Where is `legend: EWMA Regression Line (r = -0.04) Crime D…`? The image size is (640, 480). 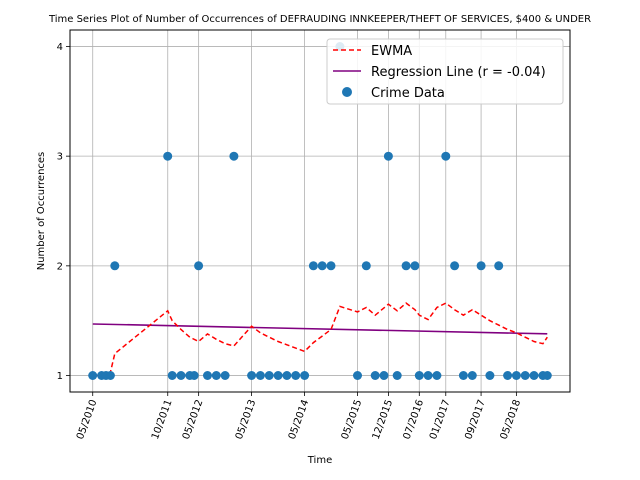
legend: EWMA Regression Line (r = -0.04) Crime D… is located at coordinates (445, 71).